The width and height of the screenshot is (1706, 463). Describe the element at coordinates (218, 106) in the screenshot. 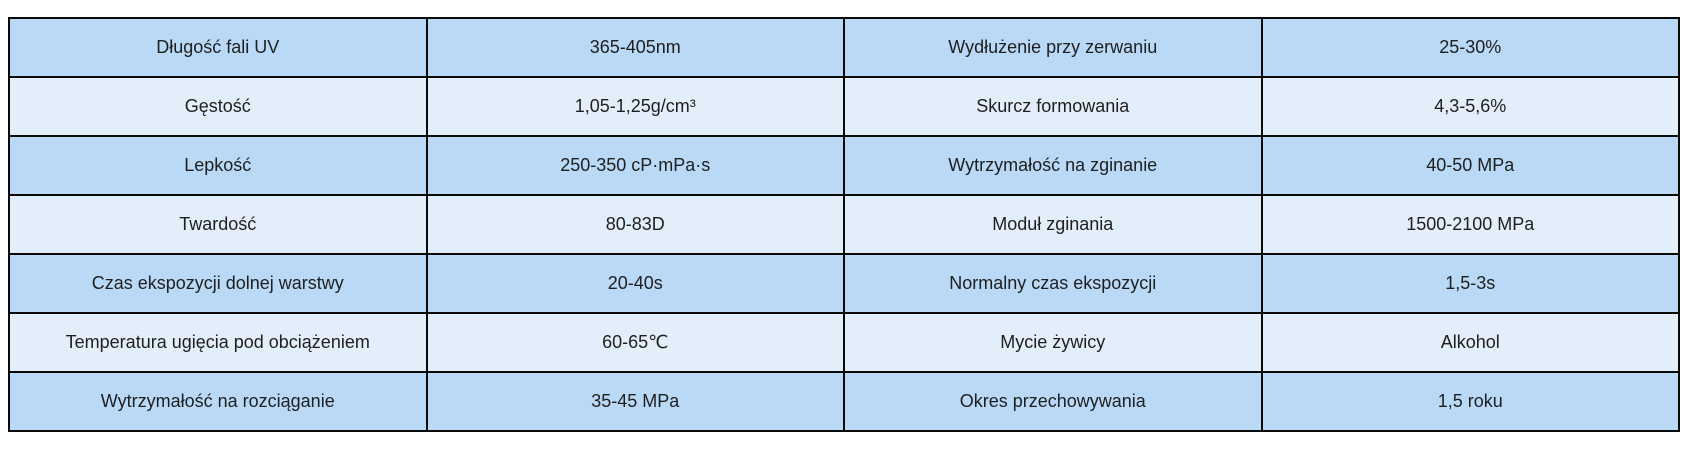

I see `spec-label: Gęstość` at that location.